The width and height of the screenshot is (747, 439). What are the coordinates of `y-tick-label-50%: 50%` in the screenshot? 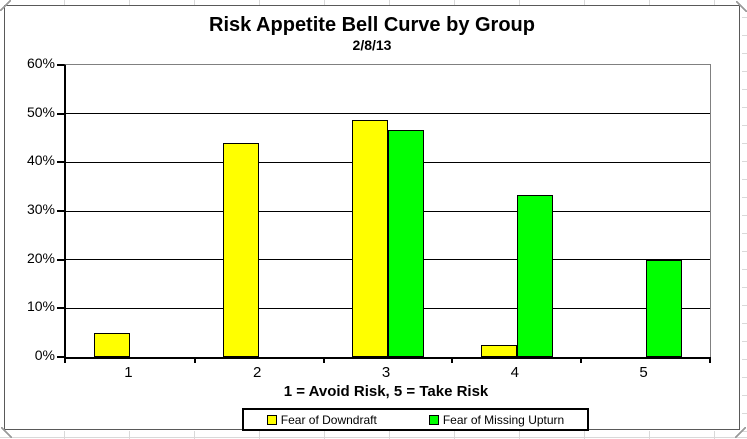 It's located at (40, 111).